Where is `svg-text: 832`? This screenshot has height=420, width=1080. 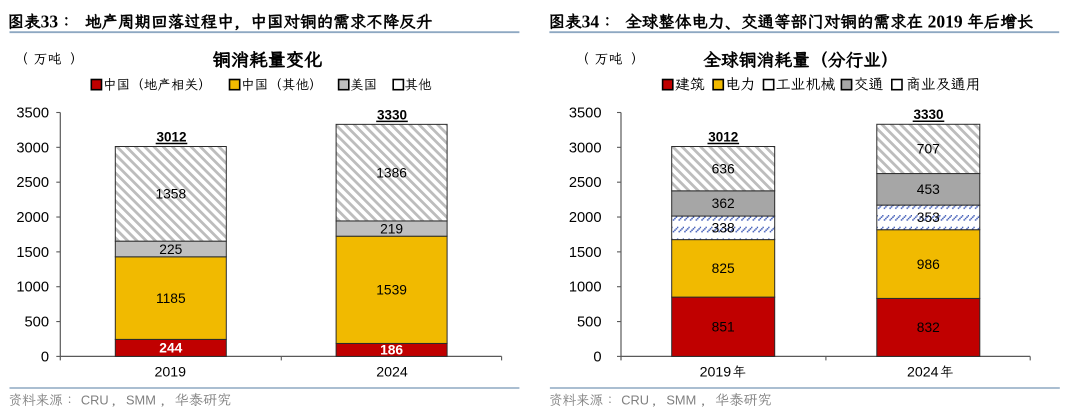
svg-text: 832 is located at coordinates (928, 327).